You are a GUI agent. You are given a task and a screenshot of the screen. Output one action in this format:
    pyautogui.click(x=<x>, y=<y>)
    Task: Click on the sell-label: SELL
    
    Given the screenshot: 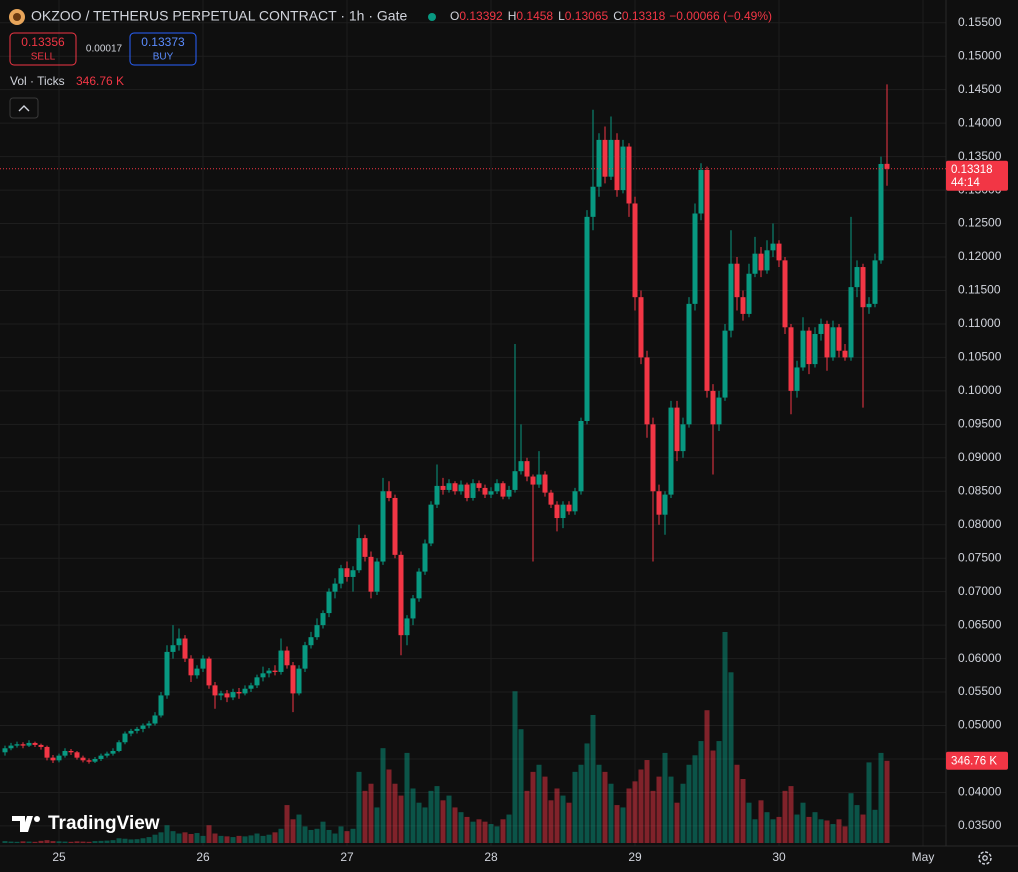 What is the action you would take?
    pyautogui.click(x=43, y=57)
    